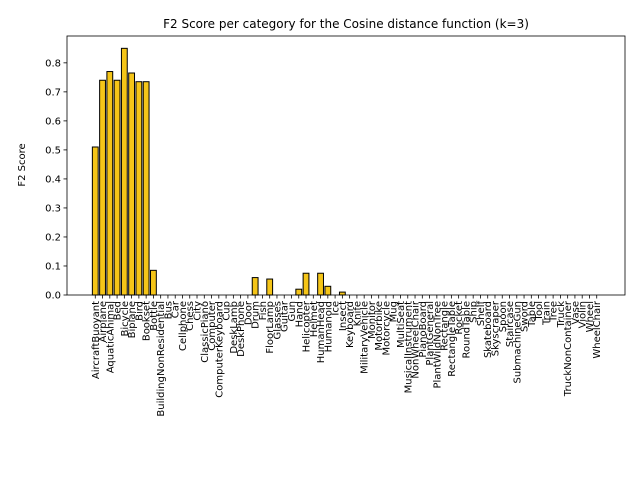 This screenshot has height=480, width=640. What do you see at coordinates (539, 311) in the screenshot?
I see `x-tick-label: Tool` at bounding box center [539, 311].